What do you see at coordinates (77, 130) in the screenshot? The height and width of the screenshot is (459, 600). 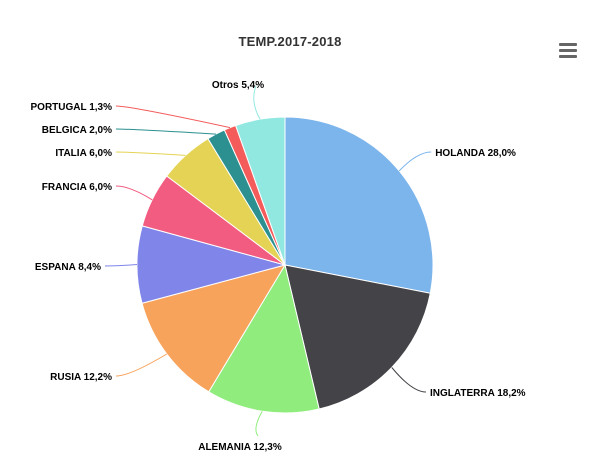 I see `data-label-belgica: BELGICA 2,0%` at bounding box center [77, 130].